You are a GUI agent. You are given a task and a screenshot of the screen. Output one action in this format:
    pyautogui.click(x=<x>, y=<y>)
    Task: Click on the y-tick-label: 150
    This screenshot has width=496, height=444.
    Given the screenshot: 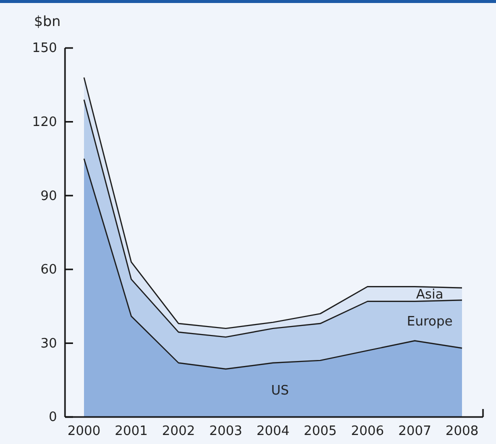 What is the action you would take?
    pyautogui.click(x=44, y=48)
    